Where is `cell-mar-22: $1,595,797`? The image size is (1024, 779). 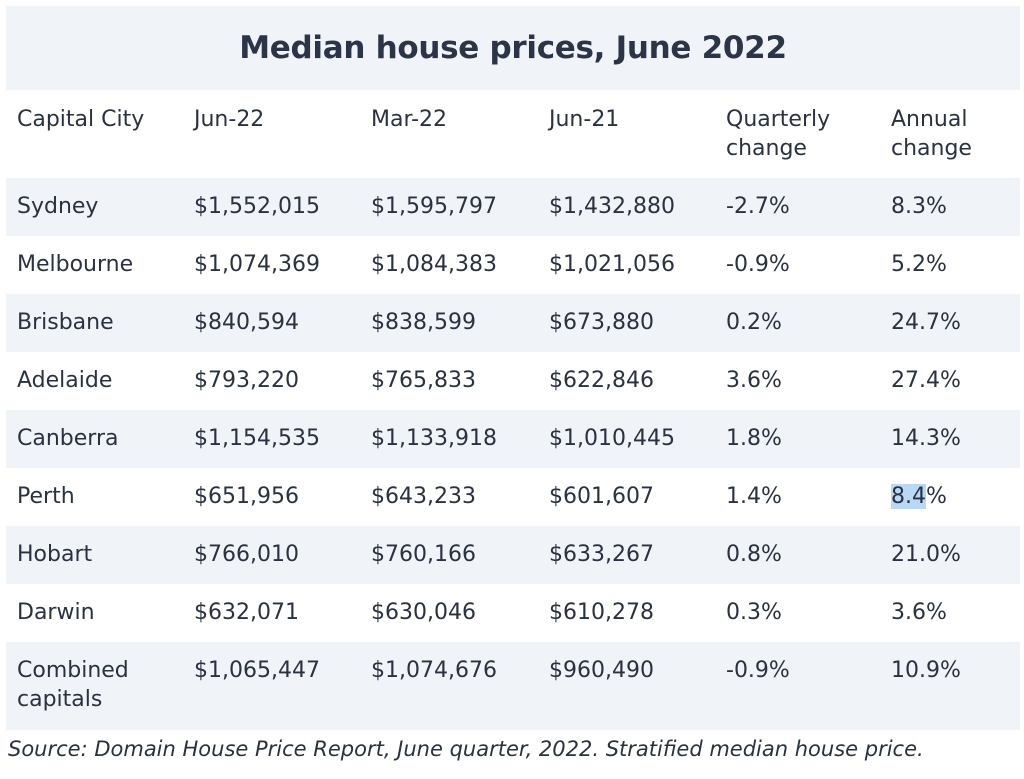 cell-mar-22: $1,595,797 is located at coordinates (434, 206).